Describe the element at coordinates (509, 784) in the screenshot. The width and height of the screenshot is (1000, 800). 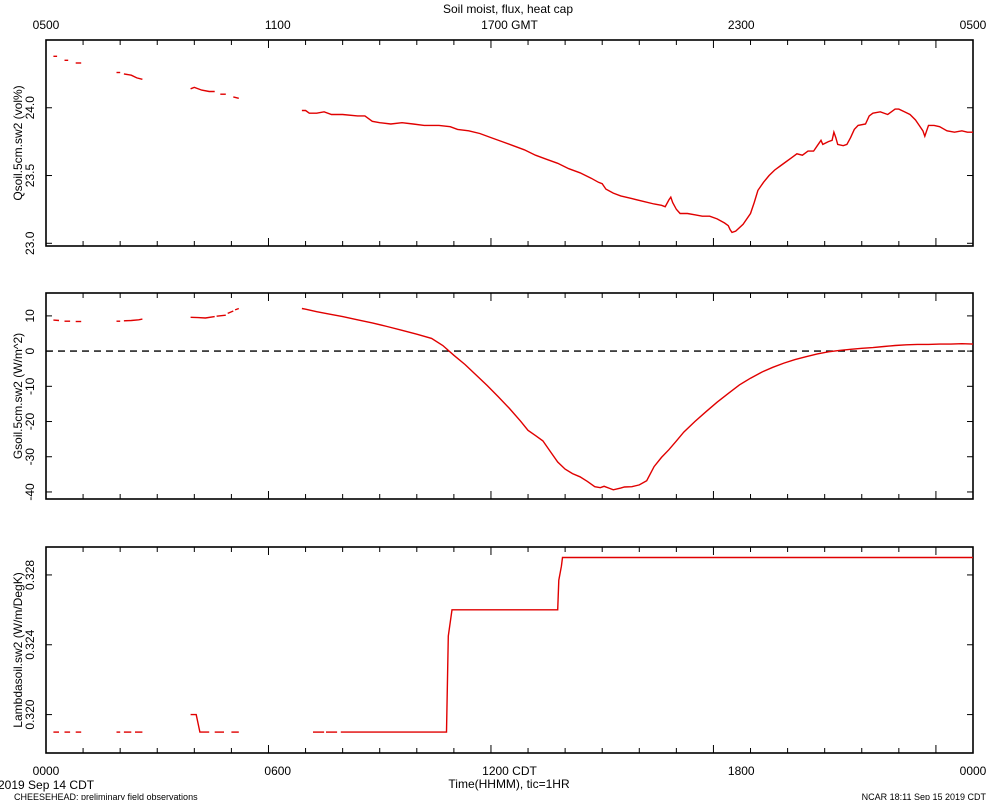
I see `x-axis-label: Time(HHMM), tic=1HR` at that location.